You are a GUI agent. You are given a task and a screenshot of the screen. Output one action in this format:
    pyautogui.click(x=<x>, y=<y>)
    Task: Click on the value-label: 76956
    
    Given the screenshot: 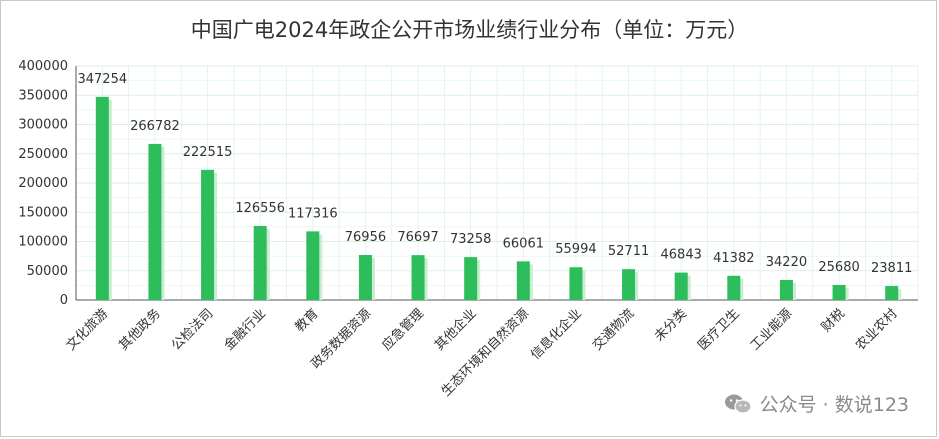 What is the action you would take?
    pyautogui.click(x=365, y=237)
    